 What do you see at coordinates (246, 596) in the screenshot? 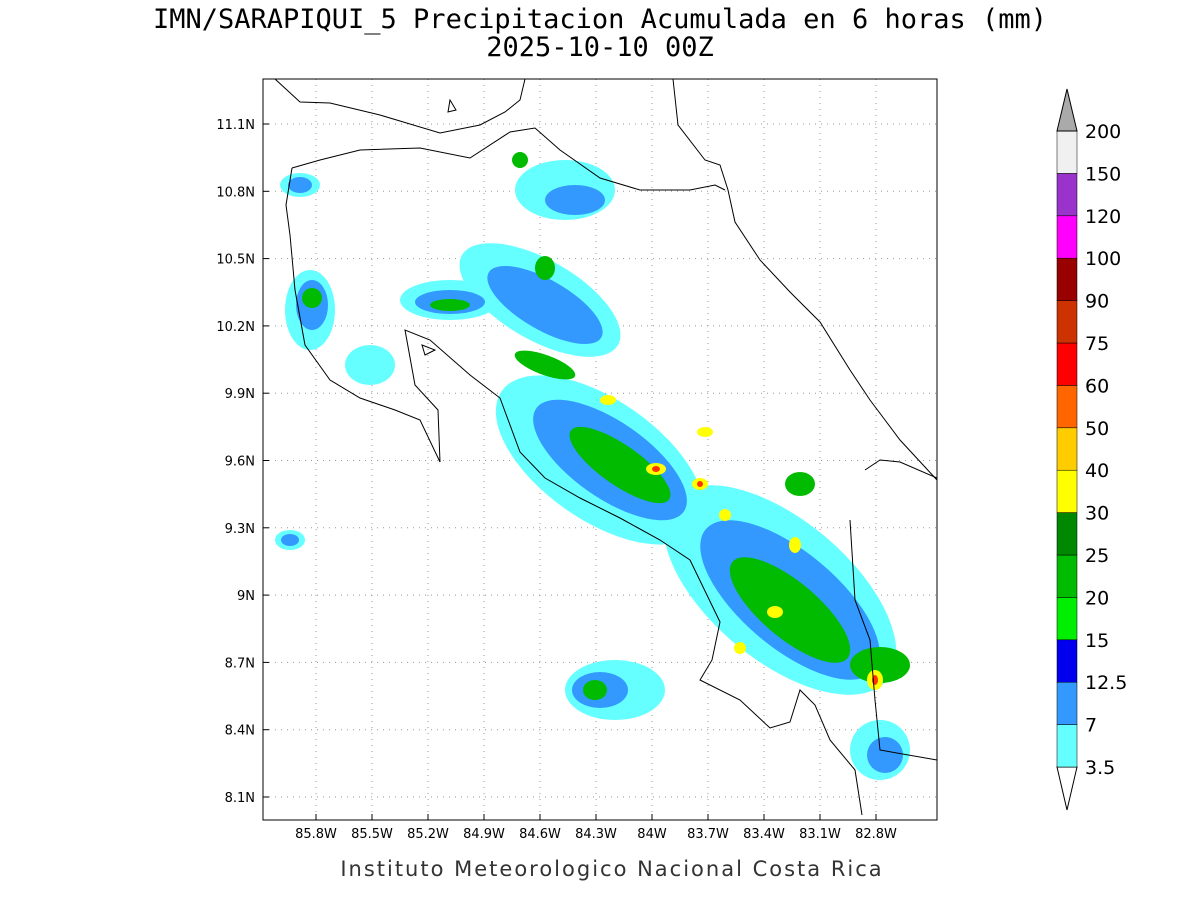
I see `lat-tick-label: 9N` at bounding box center [246, 596].